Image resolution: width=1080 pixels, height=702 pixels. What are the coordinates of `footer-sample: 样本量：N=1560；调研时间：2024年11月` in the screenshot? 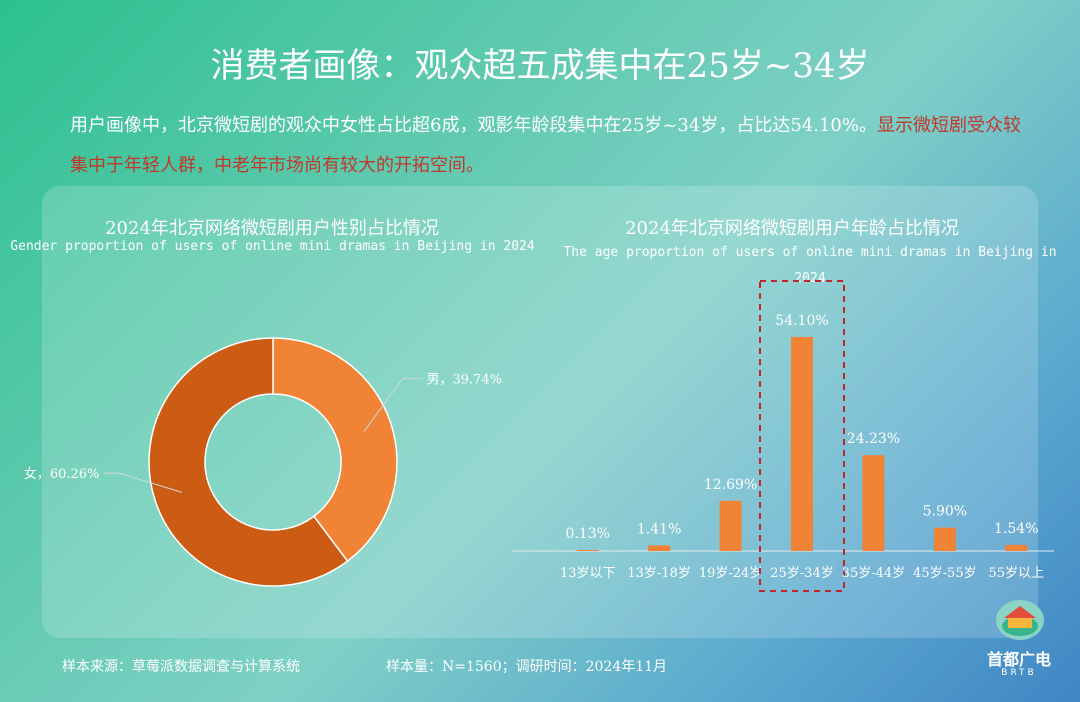 It's located at (526, 666).